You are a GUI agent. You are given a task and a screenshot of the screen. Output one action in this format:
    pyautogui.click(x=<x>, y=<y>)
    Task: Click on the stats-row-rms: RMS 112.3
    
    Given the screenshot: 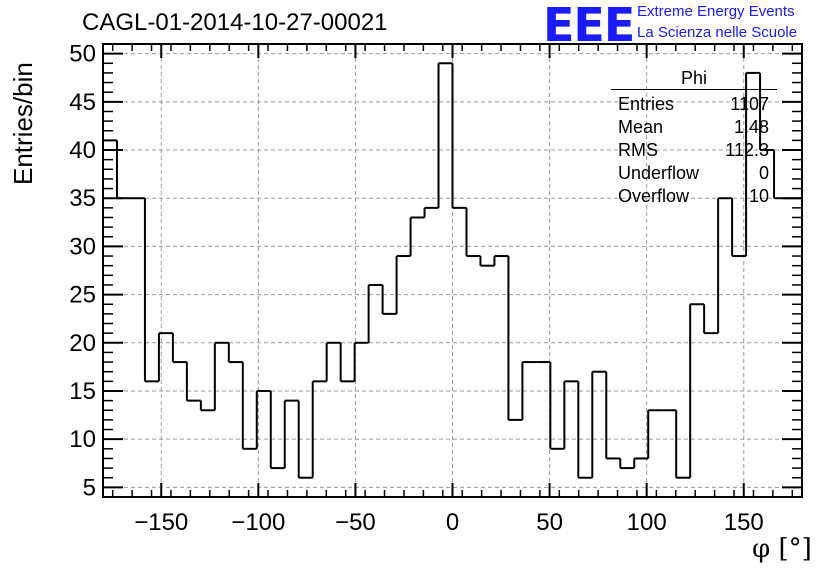 What is the action you would take?
    pyautogui.click(x=694, y=150)
    